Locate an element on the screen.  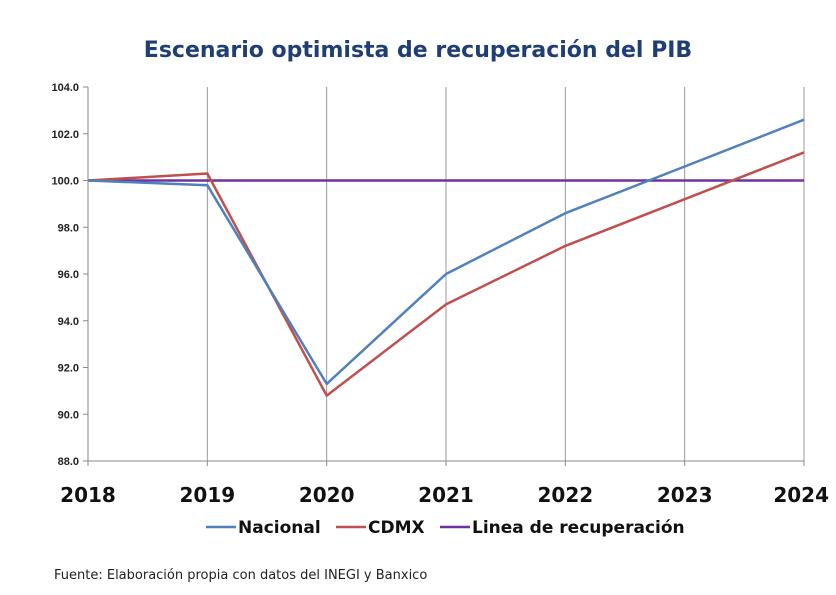
y-tick-label: 104.0 is located at coordinates (65, 88).